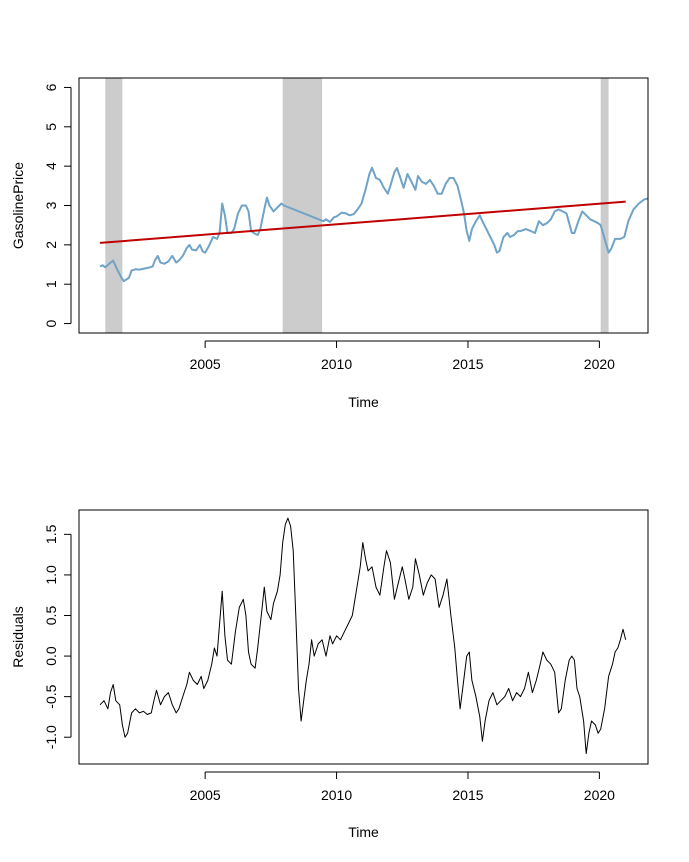 The image size is (689, 862). What do you see at coordinates (362, 222) in the screenshot?
I see `trend-line` at bounding box center [362, 222].